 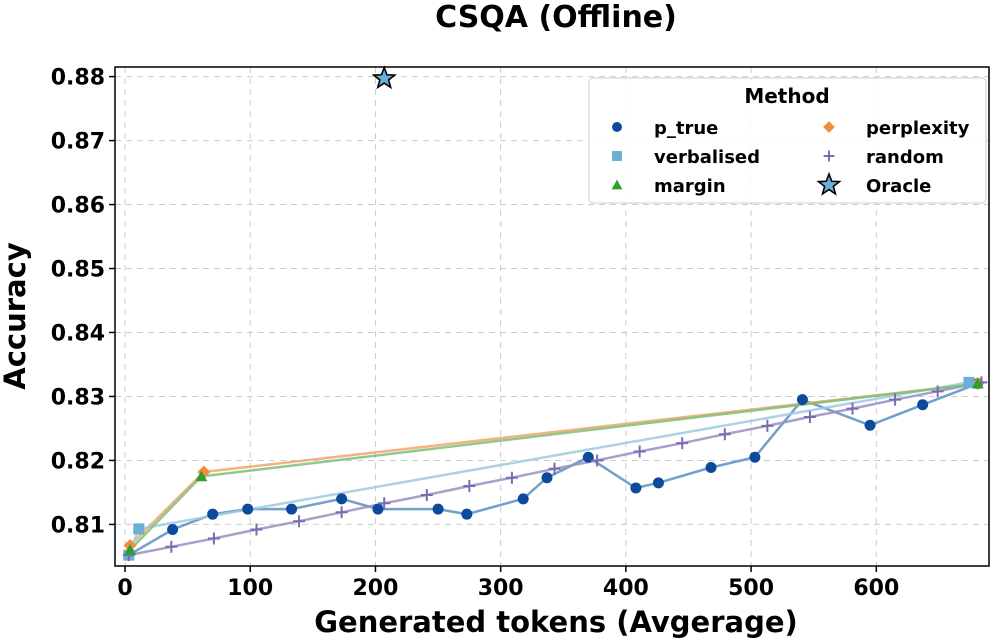 What do you see at coordinates (556, 622) in the screenshot?
I see `x-axis-label: Generated tokens (Avgerage)` at bounding box center [556, 622].